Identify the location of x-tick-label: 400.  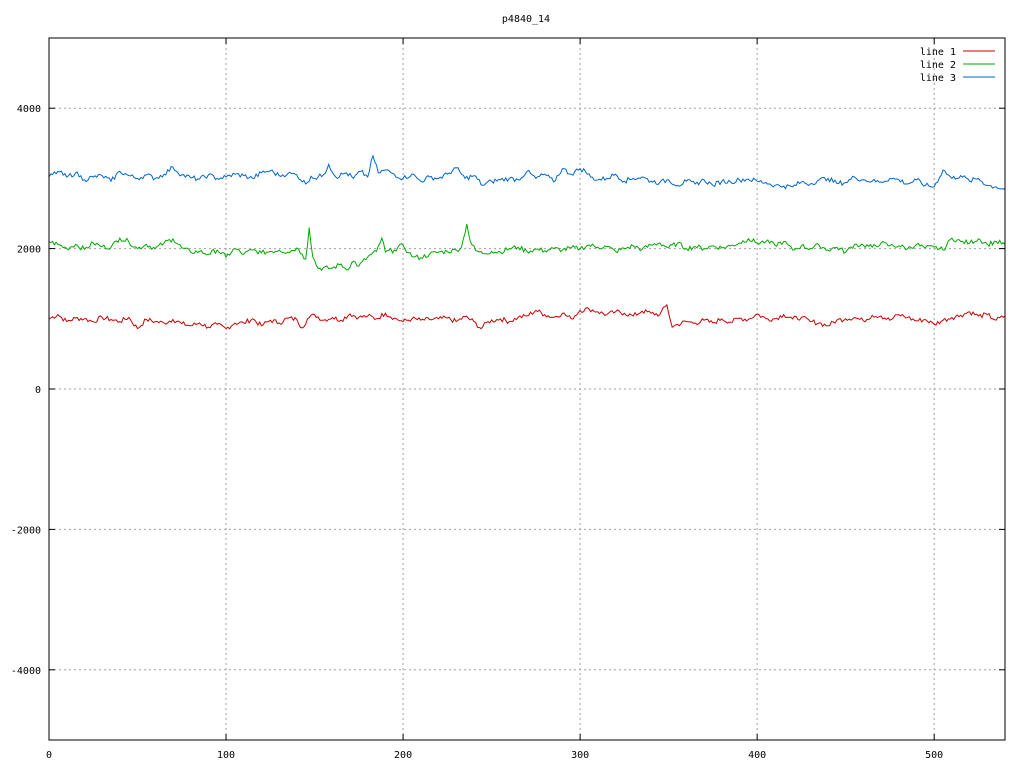
(757, 755).